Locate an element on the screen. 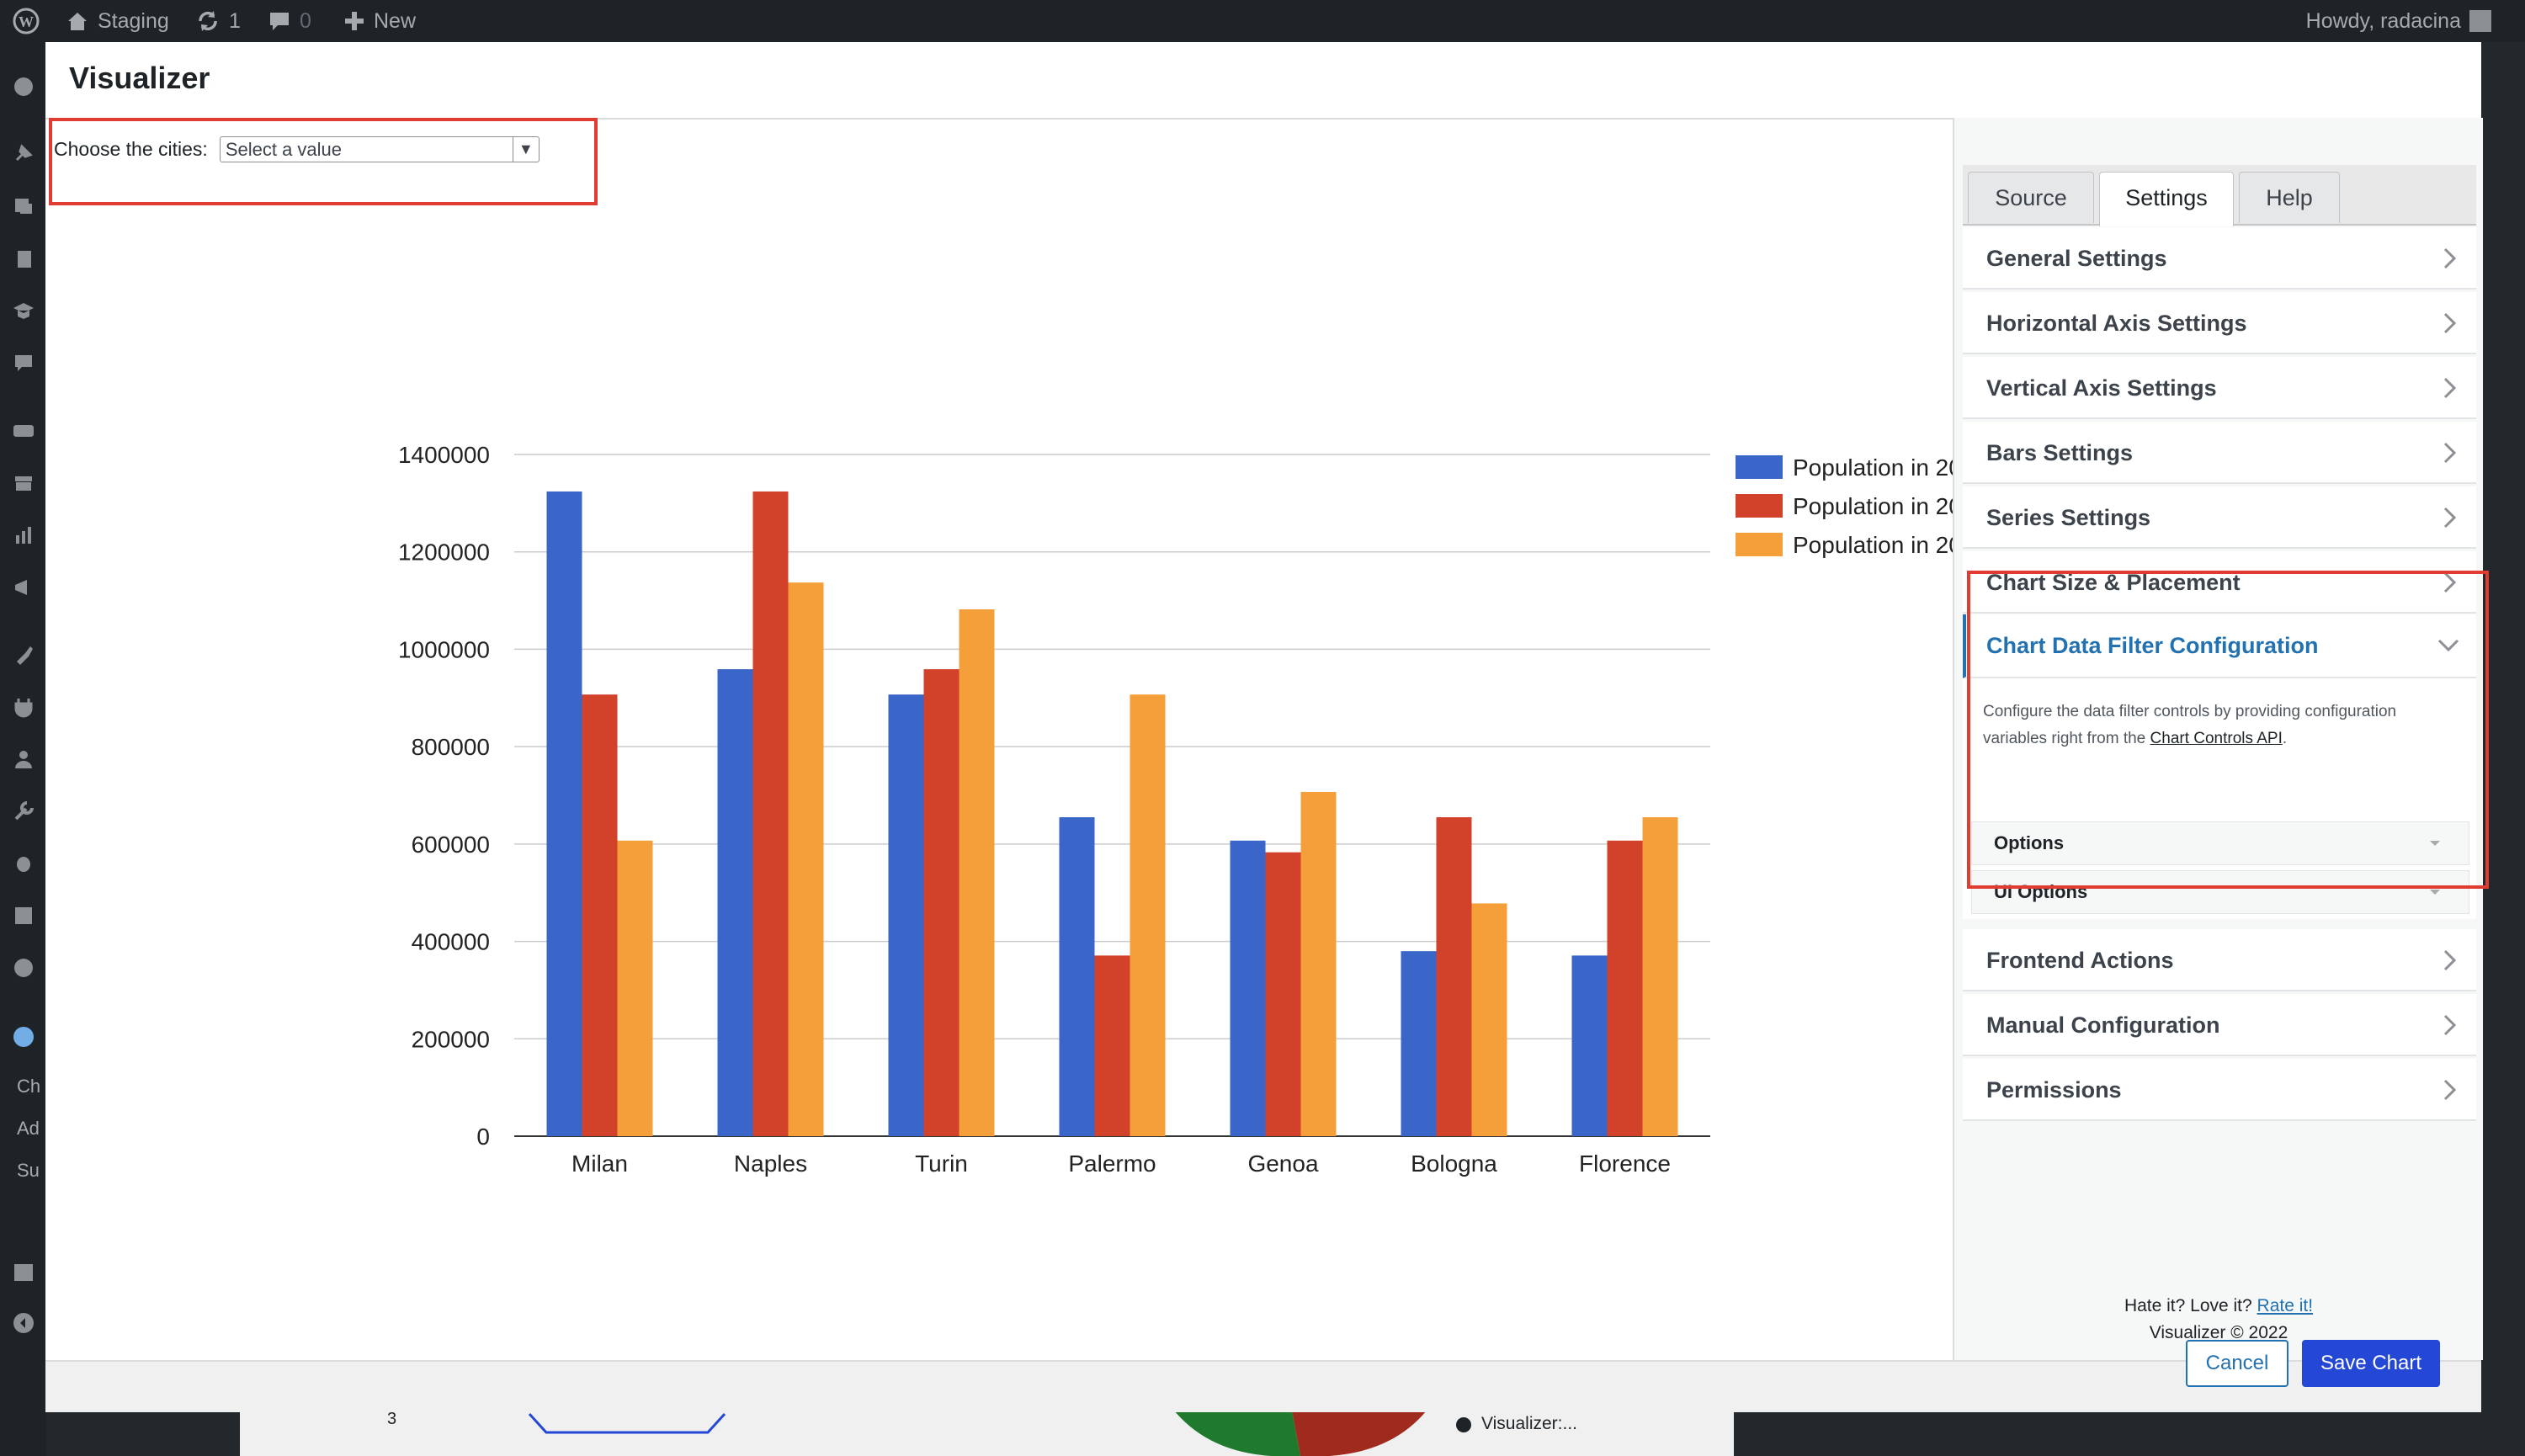 The width and height of the screenshot is (2525, 1456). section-label: Series Settings is located at coordinates (2068, 517).